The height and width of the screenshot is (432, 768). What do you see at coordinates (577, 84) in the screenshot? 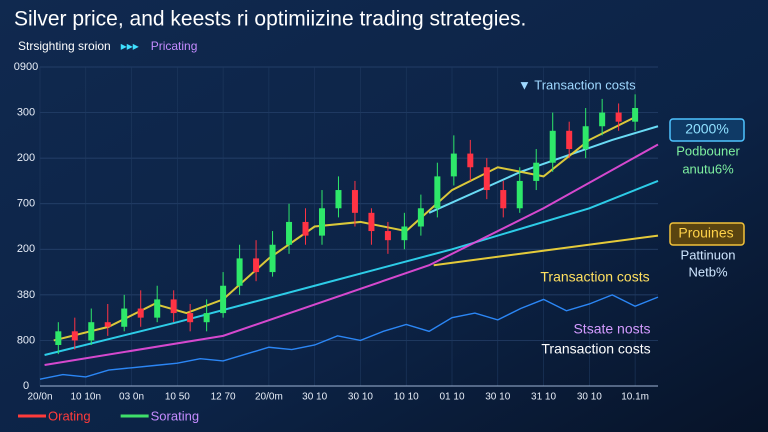
I see `annotation: ▼ Transaction costs` at bounding box center [577, 84].